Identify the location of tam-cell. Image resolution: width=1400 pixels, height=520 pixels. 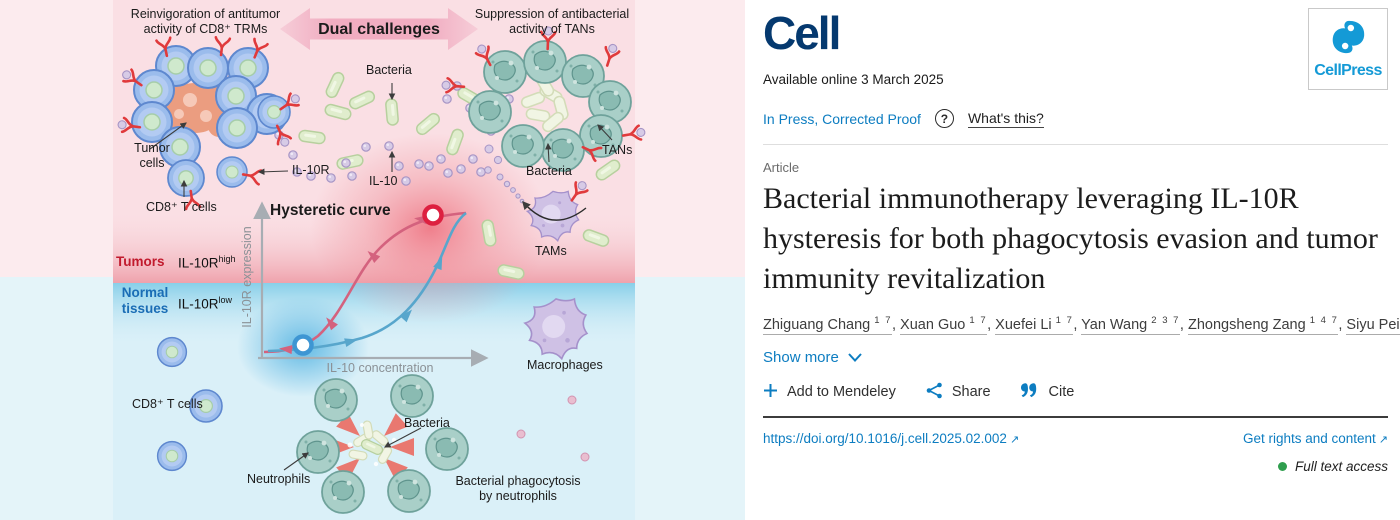
(556, 210).